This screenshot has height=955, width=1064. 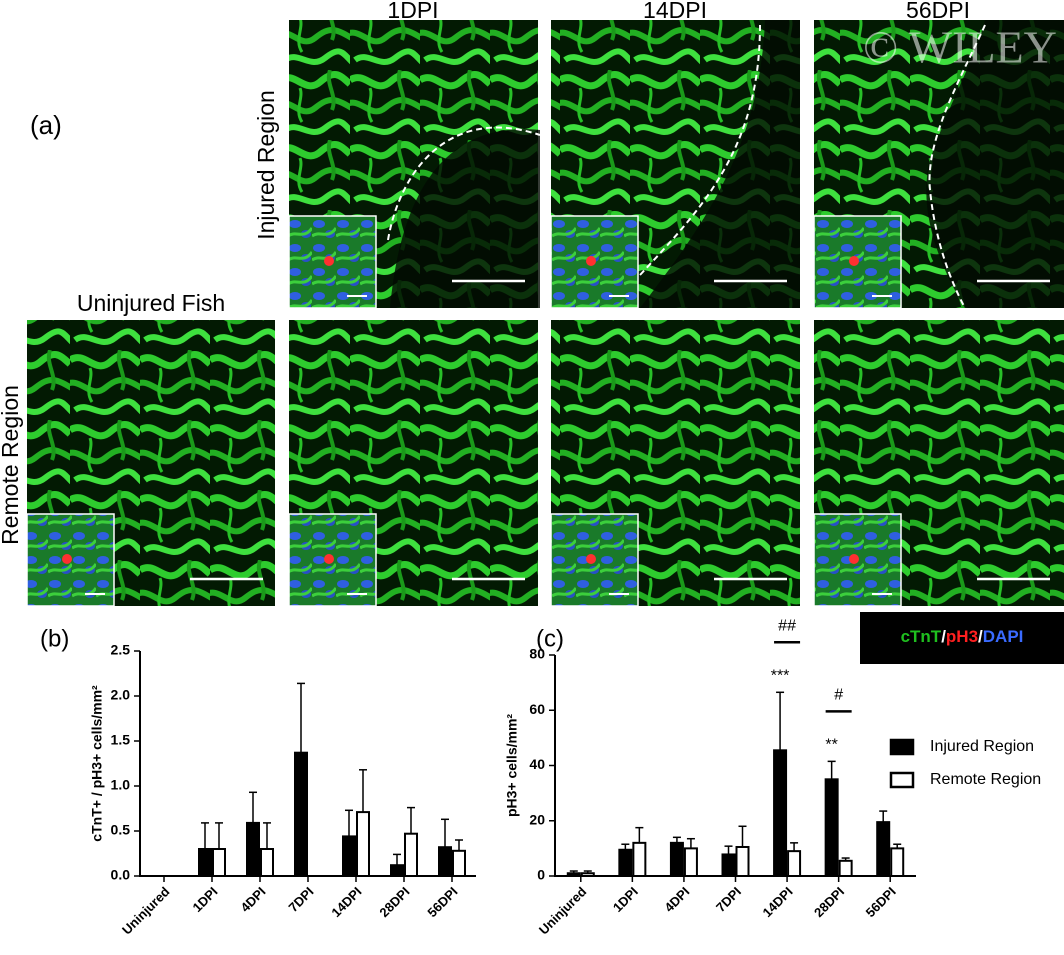 What do you see at coordinates (787, 626) in the screenshot?
I see `annotation: ##` at bounding box center [787, 626].